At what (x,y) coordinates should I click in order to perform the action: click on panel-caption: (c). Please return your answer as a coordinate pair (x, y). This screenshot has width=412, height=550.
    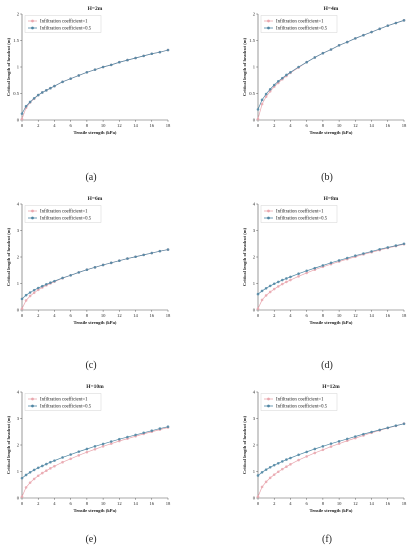
    Looking at the image, I should click on (90, 365).